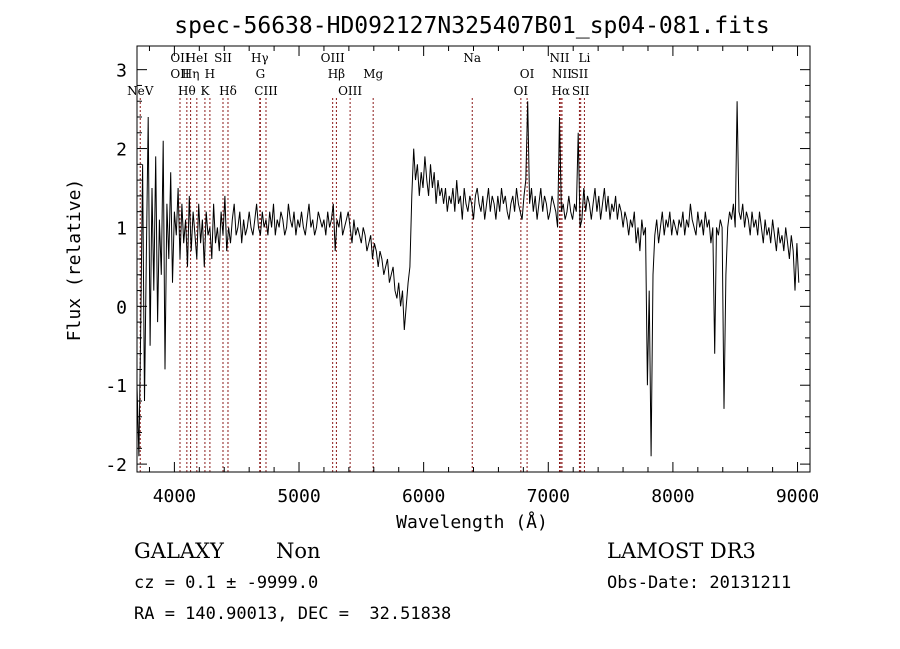  Describe the element at coordinates (336, 74) in the screenshot. I see `spectral-line-label: Hβ` at that location.